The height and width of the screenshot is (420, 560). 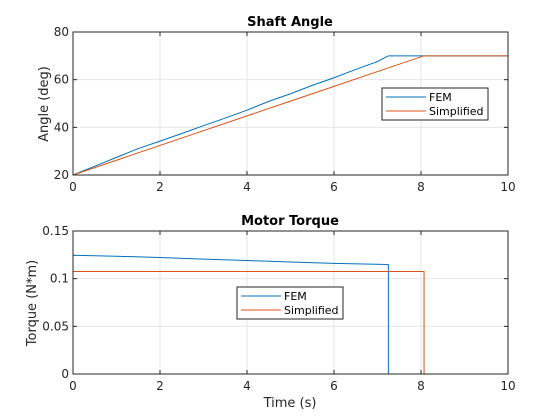 What do you see at coordinates (32, 303) in the screenshot?
I see `y-axis-label: Torque (N*m)` at bounding box center [32, 303].